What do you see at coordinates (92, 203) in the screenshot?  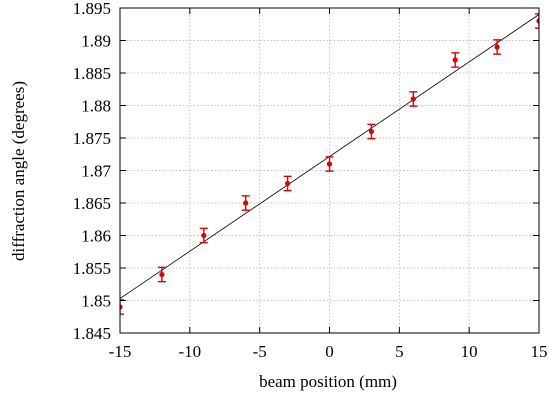 I see `y-tick-label: 1.865` at bounding box center [92, 203].